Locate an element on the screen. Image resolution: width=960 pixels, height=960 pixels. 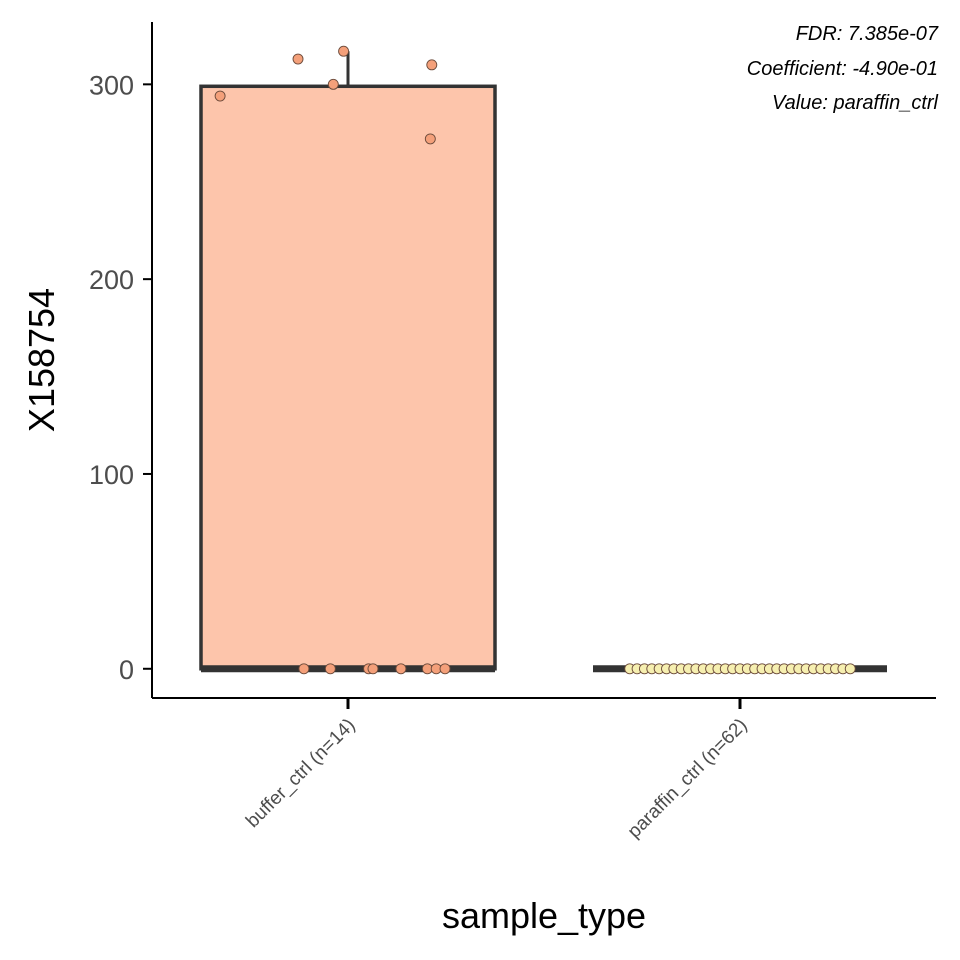
annotation-value: Value: paraffin_ctrl is located at coordinates (855, 103).